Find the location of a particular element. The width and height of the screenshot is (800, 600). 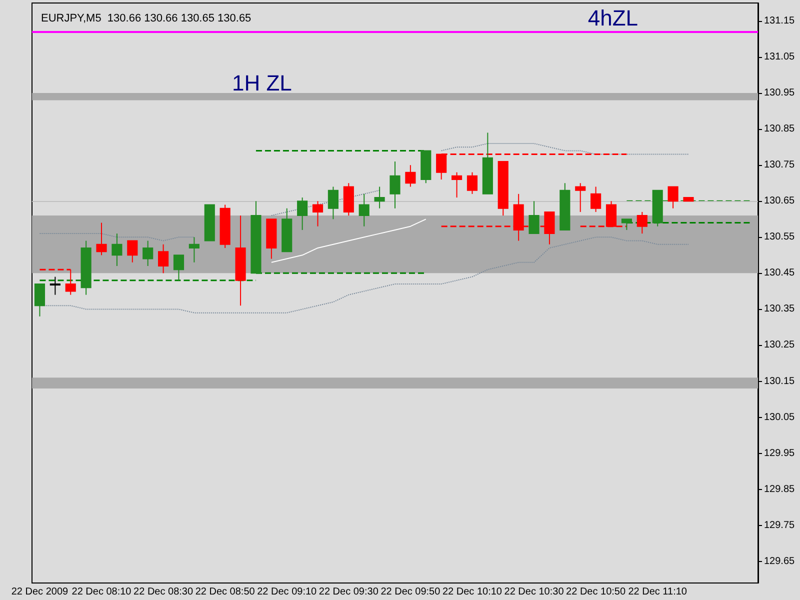

x-tick-label: 22 Dec 08:50 is located at coordinates (225, 592).